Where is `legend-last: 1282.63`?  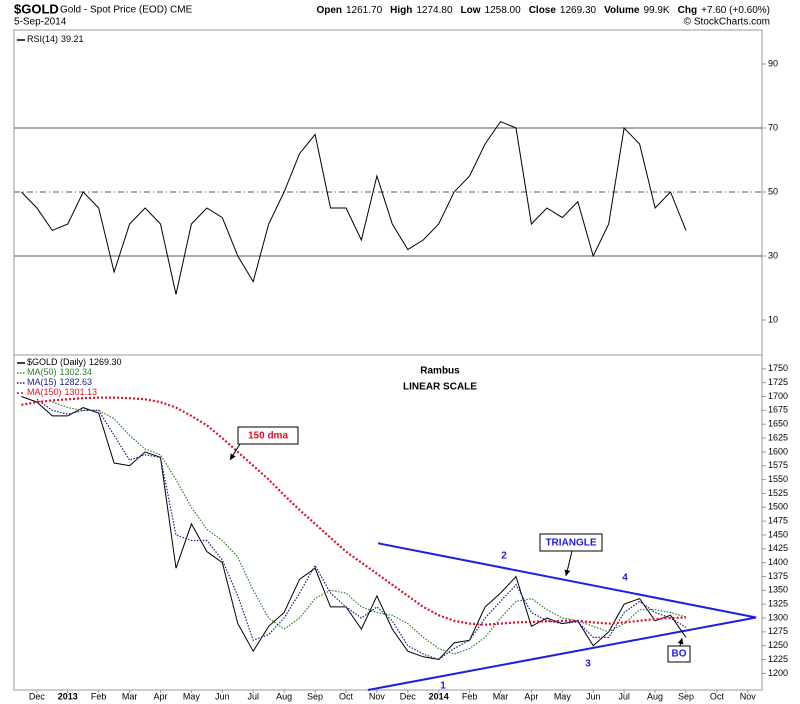
legend-last: 1282.63 is located at coordinates (76, 382).